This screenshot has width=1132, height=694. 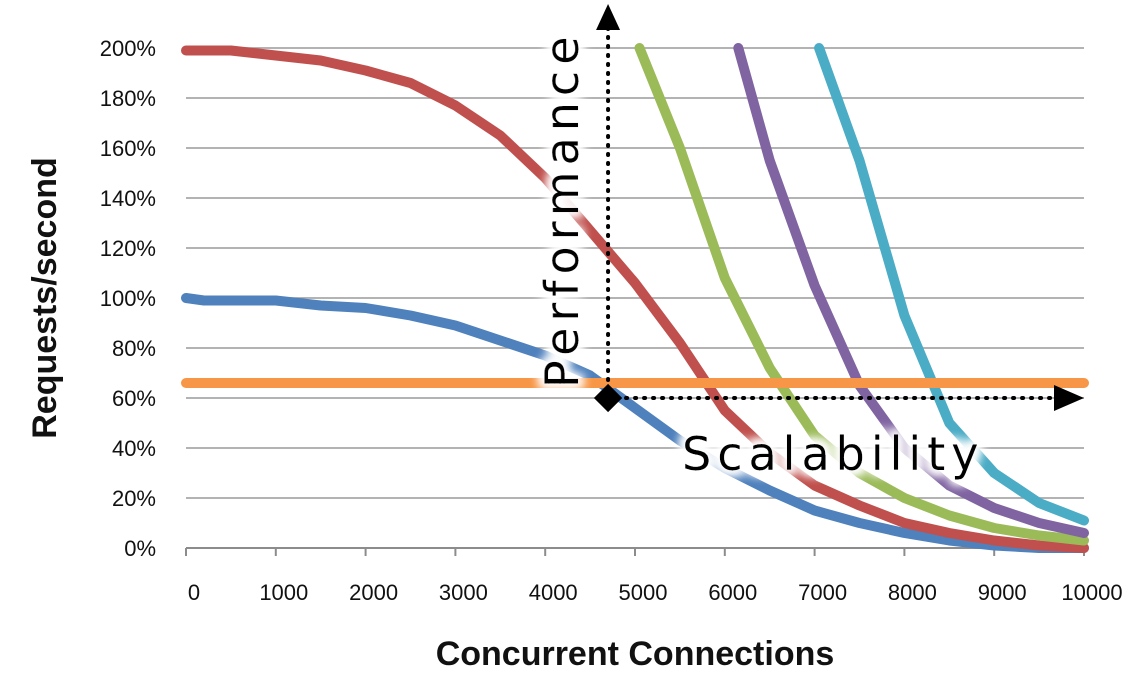 I want to click on y-tick-label: 60%, so click(x=134, y=398).